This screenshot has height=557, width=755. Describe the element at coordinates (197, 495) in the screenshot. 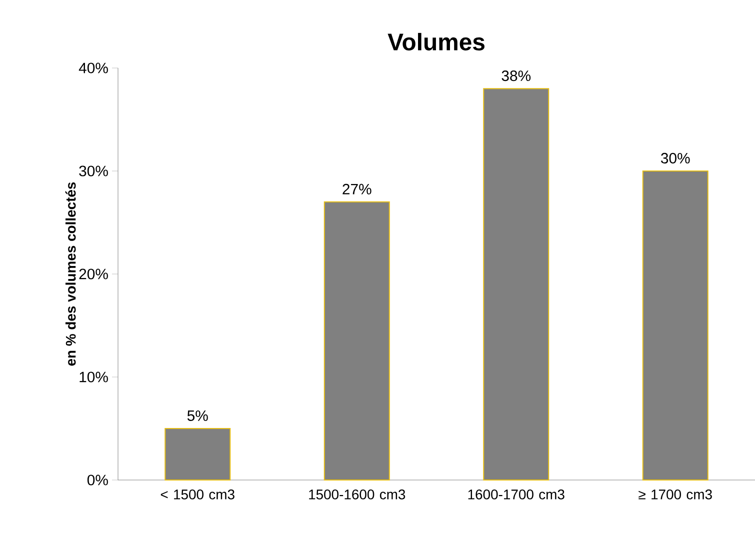

I see `x-tick-label: < 1500 cm3` at that location.